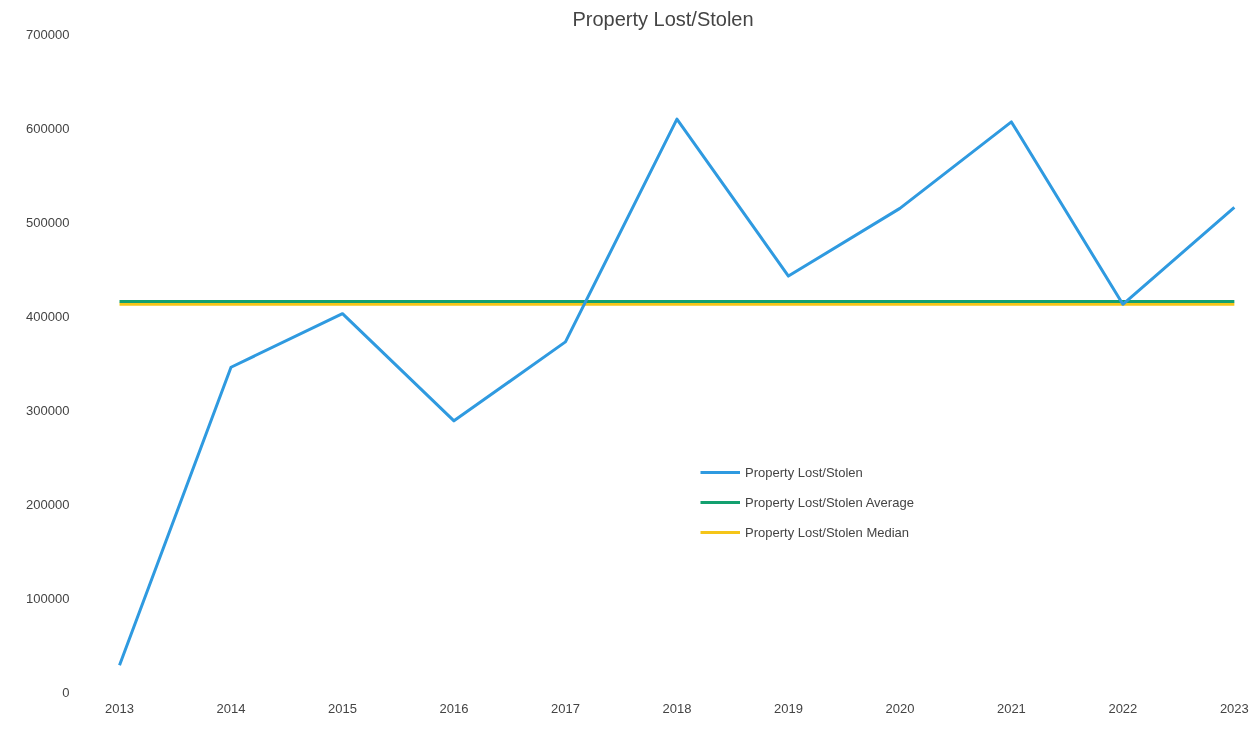  I want to click on x-tick-label: 2019, so click(788, 708).